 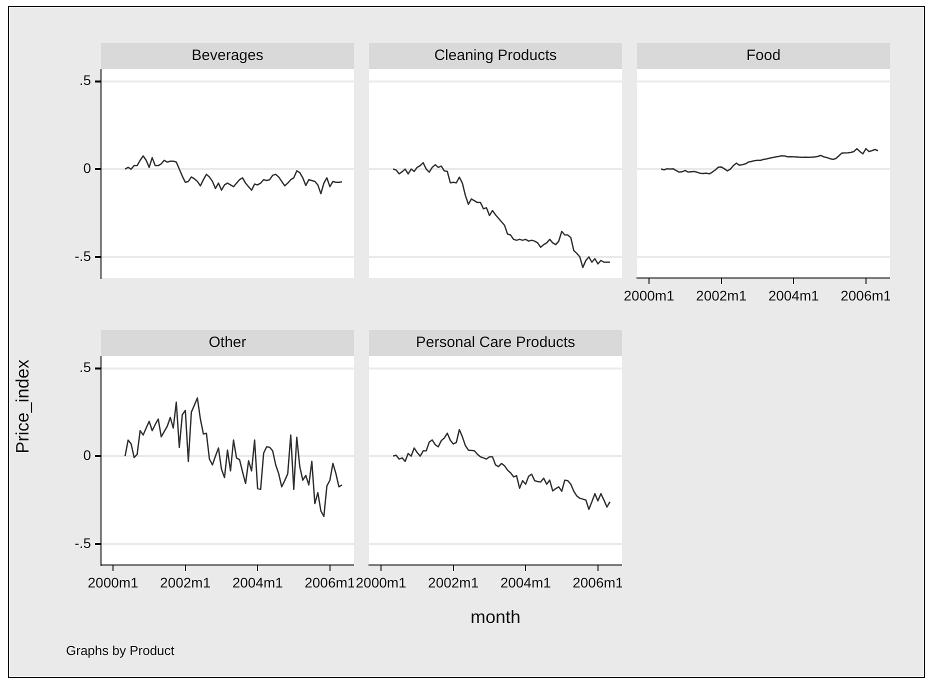 I want to click on x-axis-title: month, so click(x=495, y=617).